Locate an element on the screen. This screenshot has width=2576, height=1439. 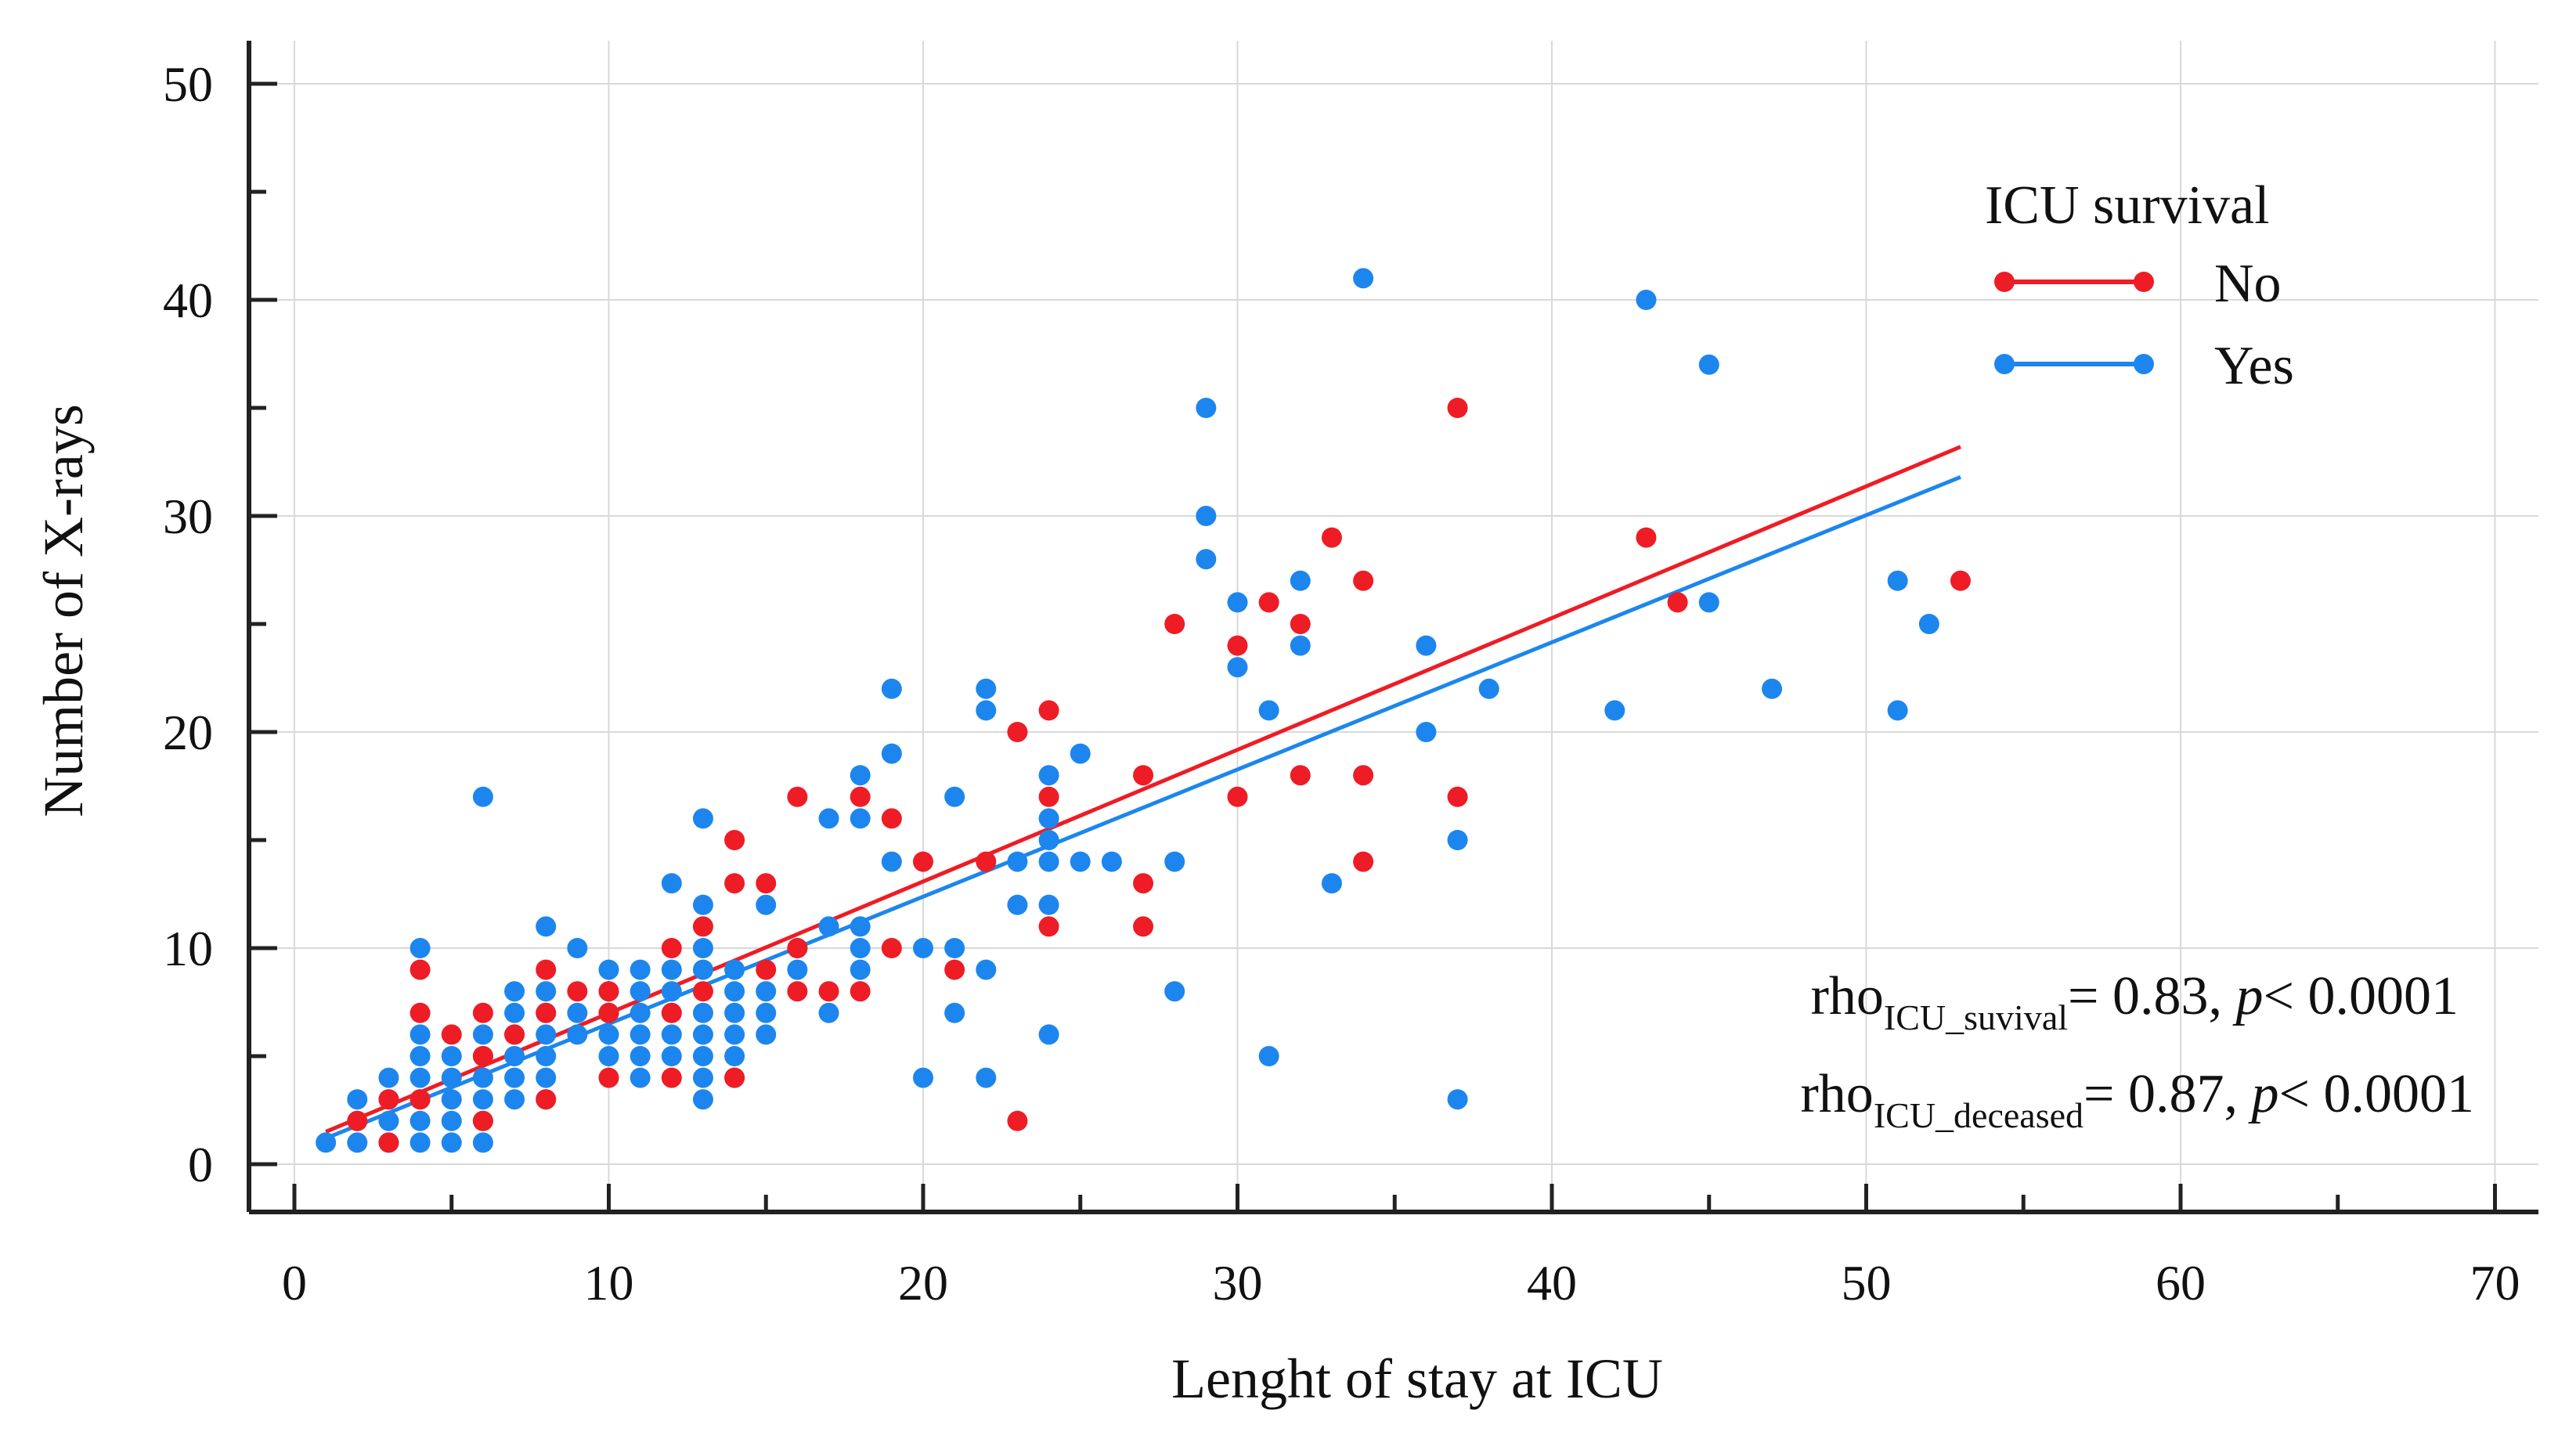
legend-title: ICU survival is located at coordinates (2127, 205).